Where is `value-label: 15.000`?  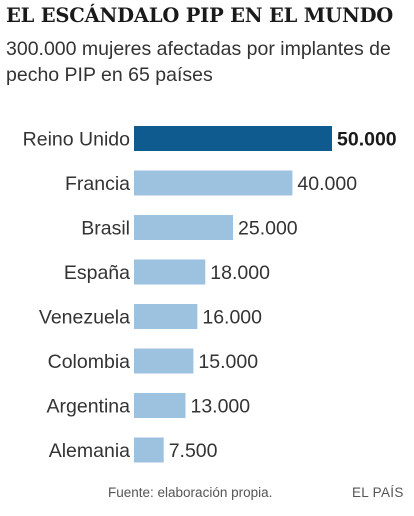
value-label: 15.000 is located at coordinates (228, 362).